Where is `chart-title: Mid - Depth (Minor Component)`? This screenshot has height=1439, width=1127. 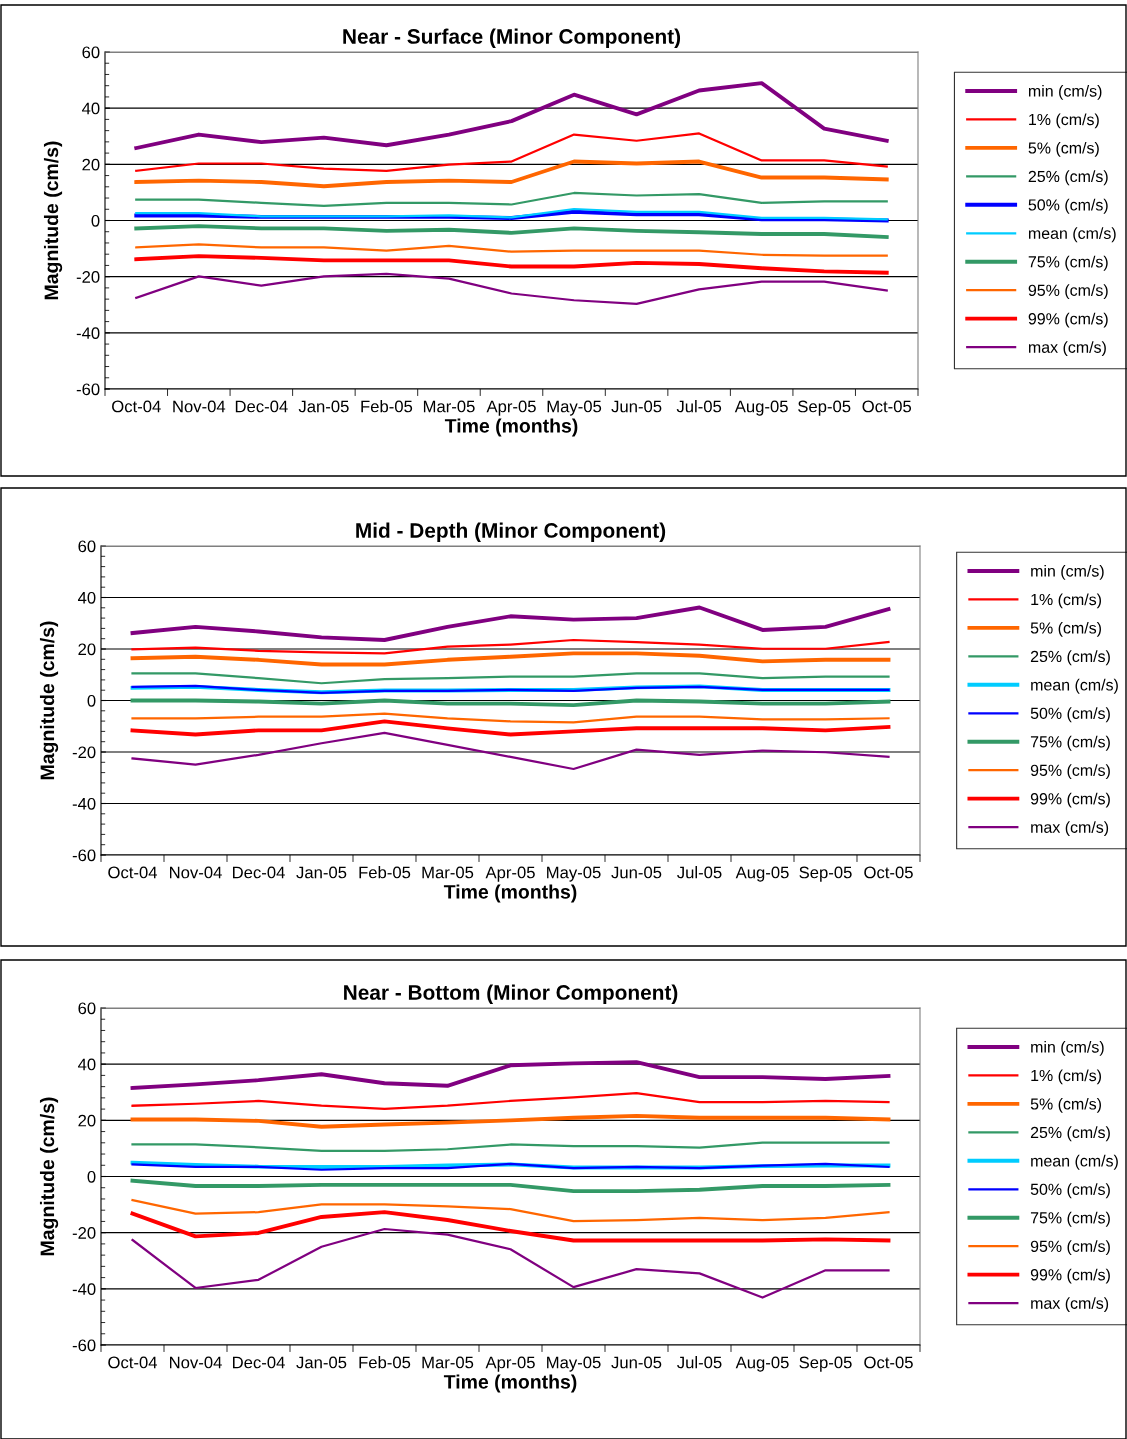
chart-title: Mid - Depth (Minor Component) is located at coordinates (511, 532).